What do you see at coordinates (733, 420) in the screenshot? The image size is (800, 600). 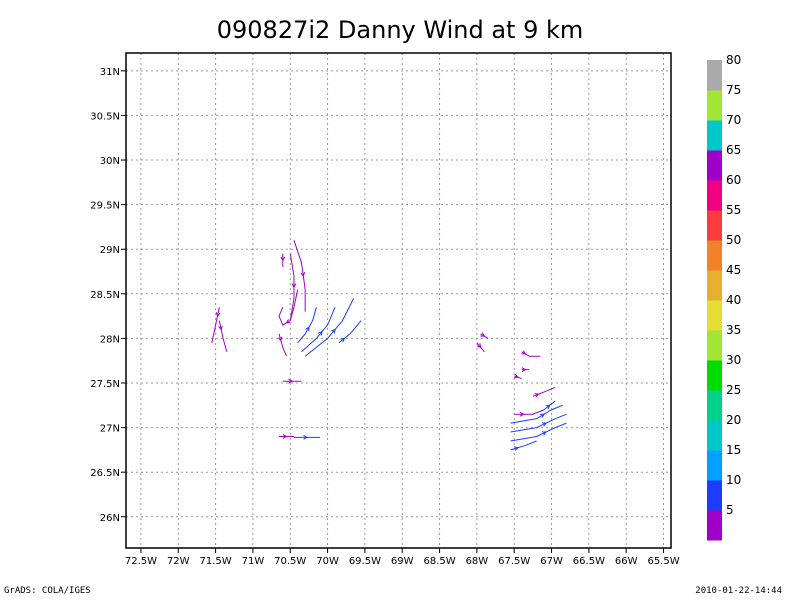 I see `colorbar-label: 20` at bounding box center [733, 420].